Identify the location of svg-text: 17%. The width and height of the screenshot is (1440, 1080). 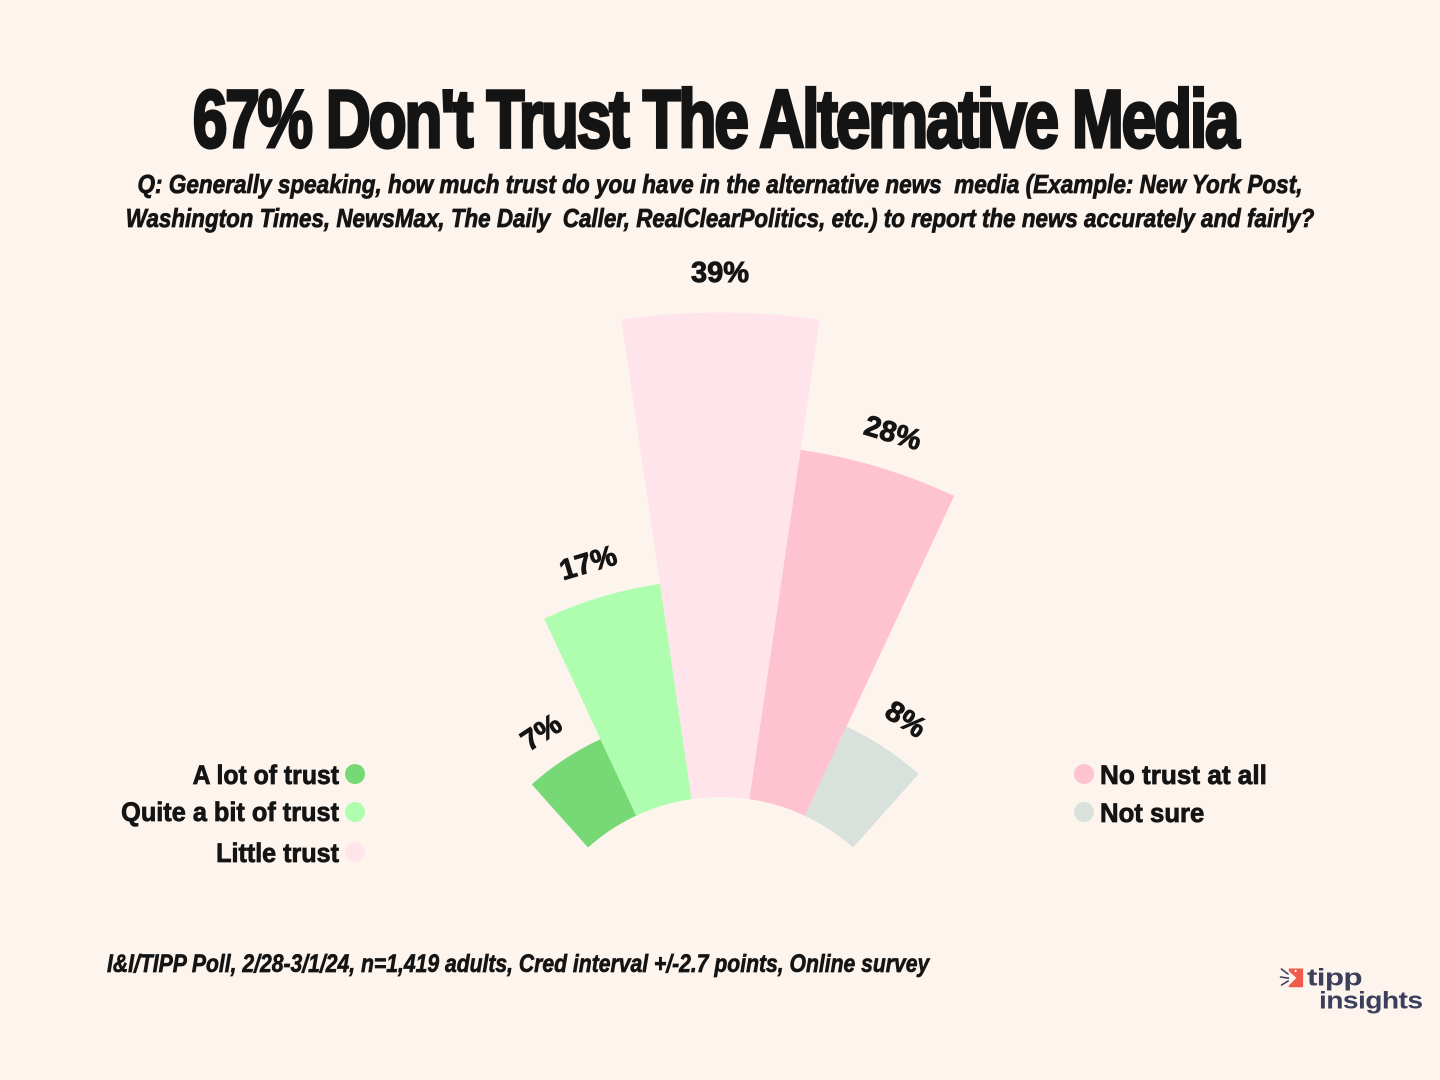
(588, 563).